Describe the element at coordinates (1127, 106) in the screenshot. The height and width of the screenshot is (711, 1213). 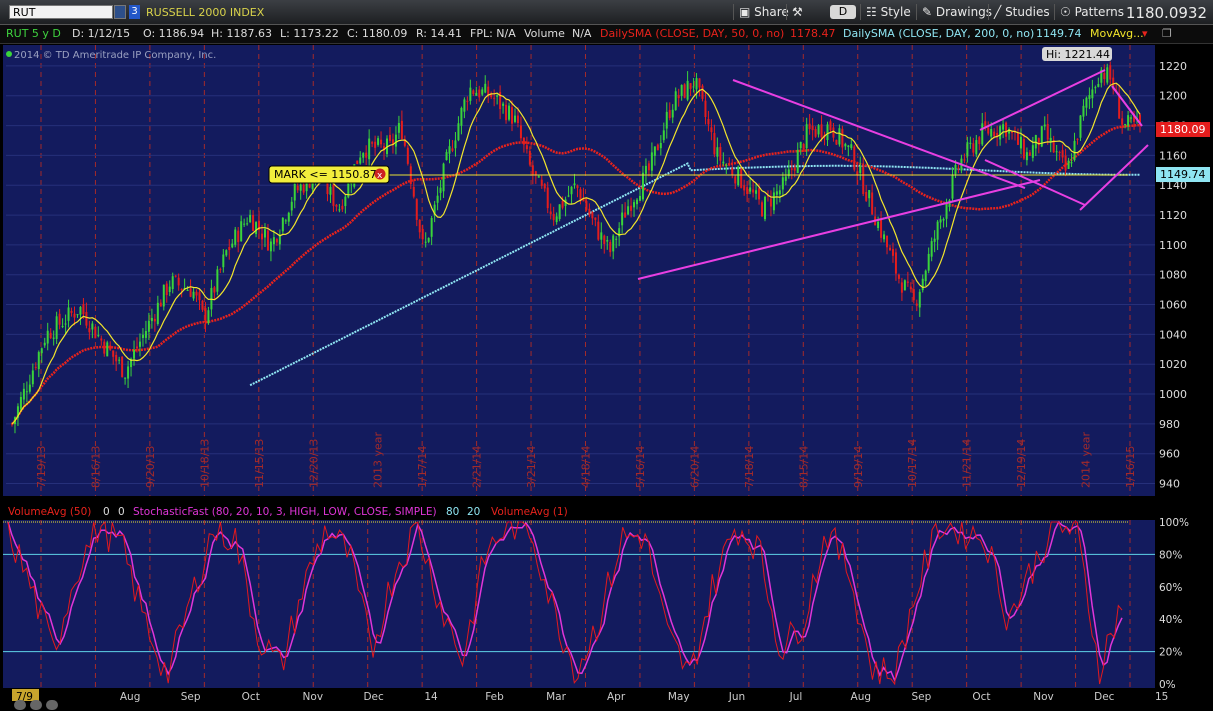
I see `wedge-right-line` at that location.